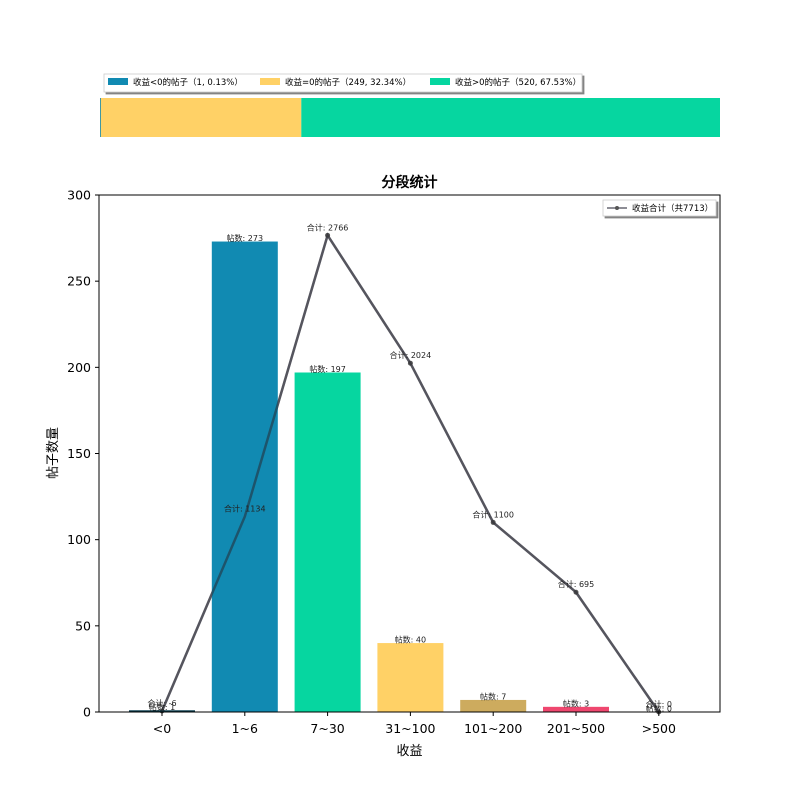  What do you see at coordinates (410, 182) in the screenshot?
I see `chart-title: 分段统计` at bounding box center [410, 182].